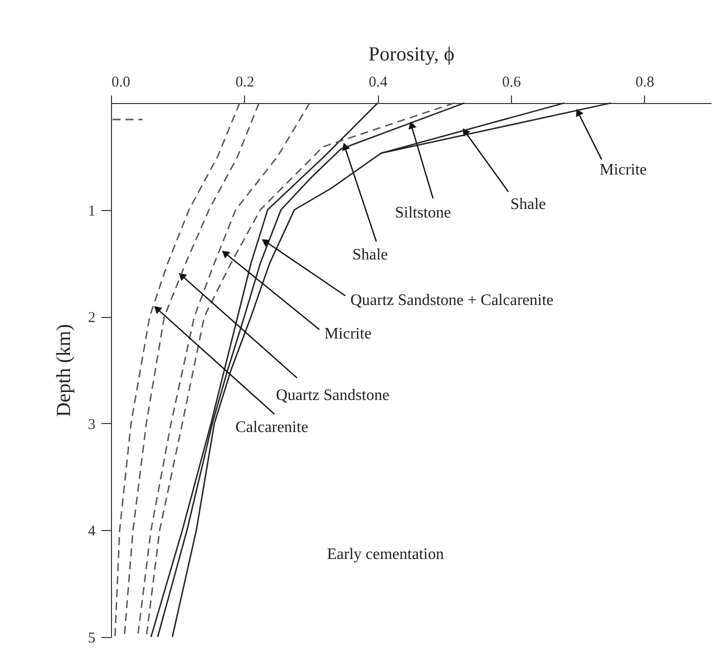 This screenshot has width=719, height=654. What do you see at coordinates (512, 82) in the screenshot?
I see `x-tick-label: 0.6` at bounding box center [512, 82].